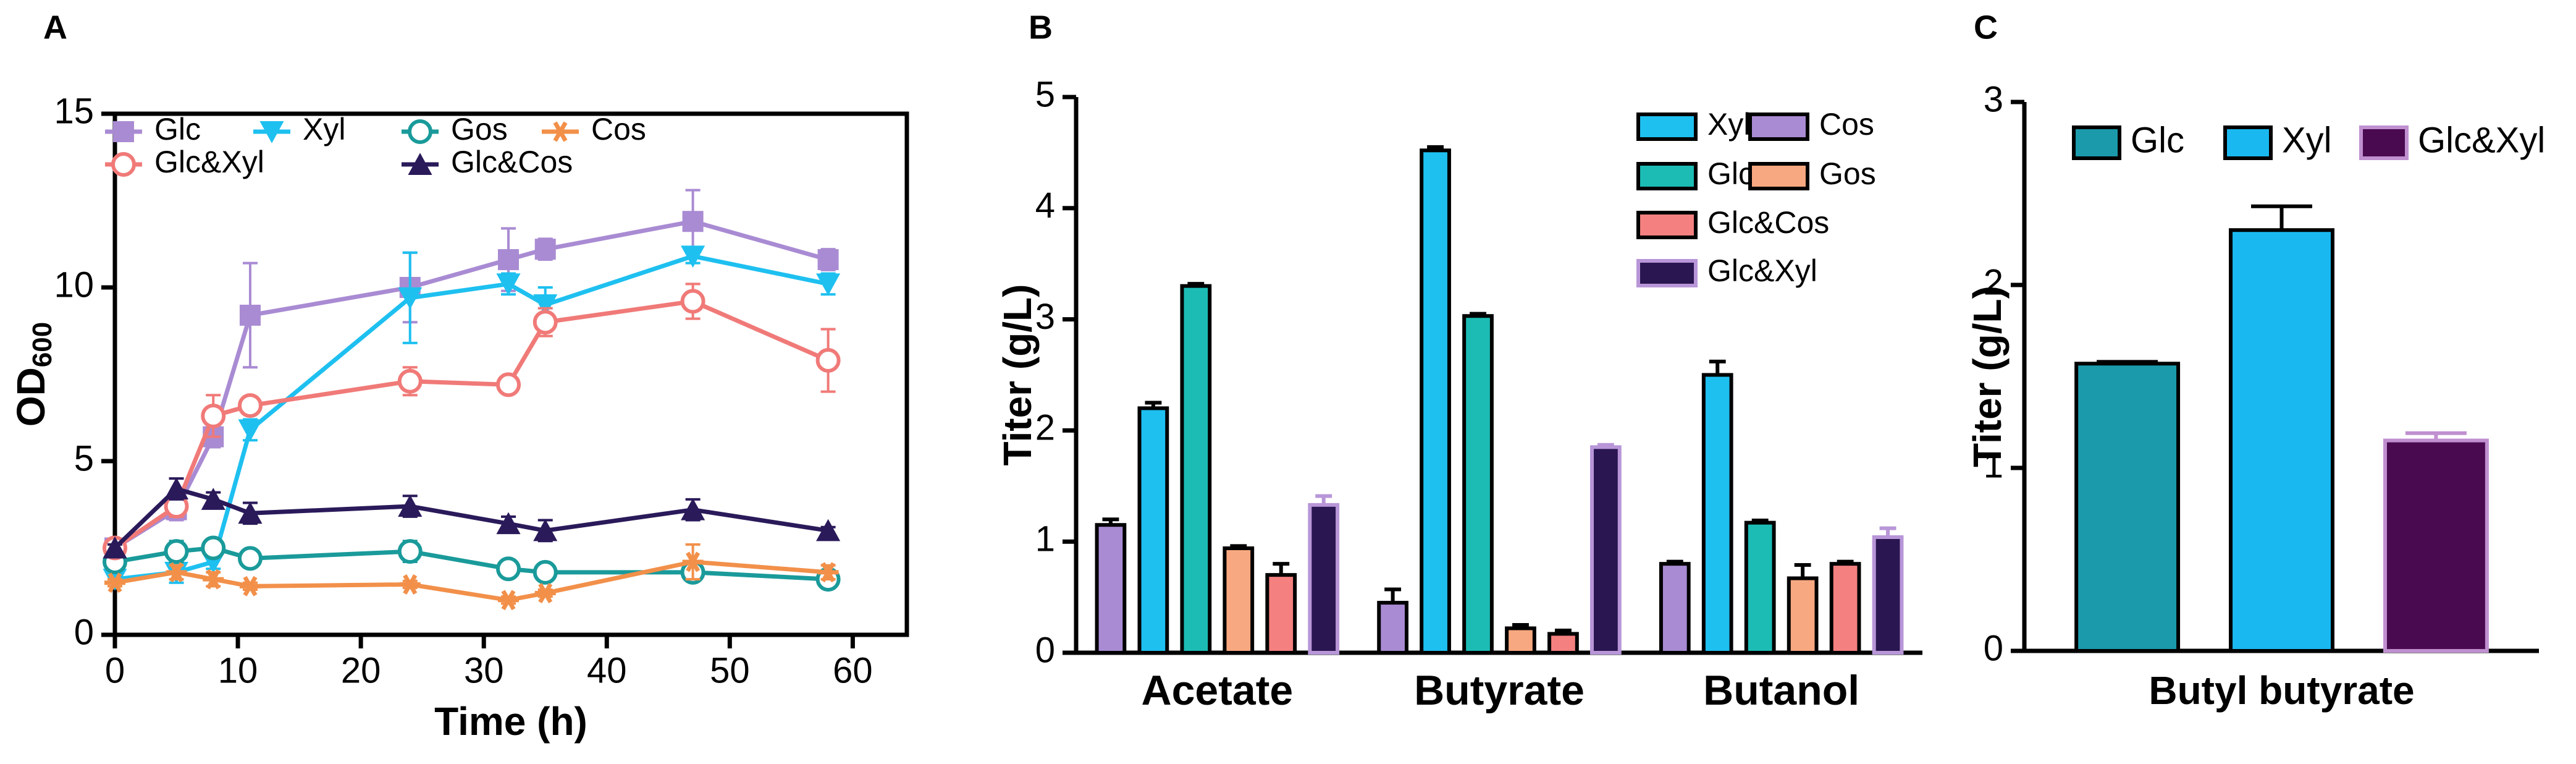 The image size is (2576, 764). I want to click on y-tick-label: 15, so click(74, 111).